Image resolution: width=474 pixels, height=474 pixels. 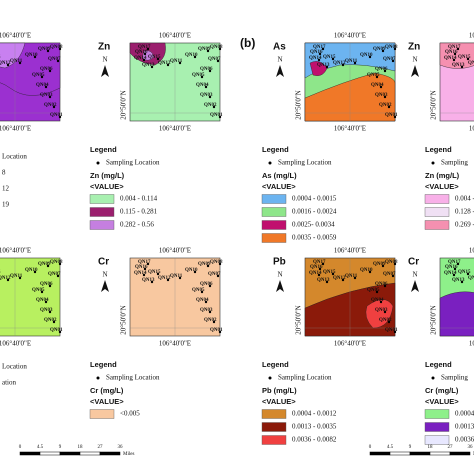 I want to click on station-label: QN14, so click(x=450, y=58).